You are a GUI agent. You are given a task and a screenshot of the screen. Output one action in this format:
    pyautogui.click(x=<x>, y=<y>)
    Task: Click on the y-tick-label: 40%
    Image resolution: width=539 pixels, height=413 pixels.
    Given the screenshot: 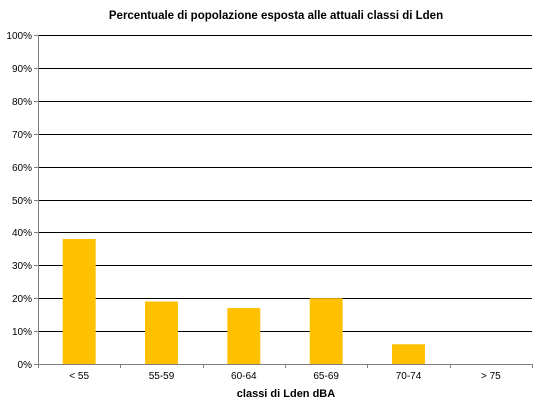 What is the action you would take?
    pyautogui.click(x=22, y=233)
    